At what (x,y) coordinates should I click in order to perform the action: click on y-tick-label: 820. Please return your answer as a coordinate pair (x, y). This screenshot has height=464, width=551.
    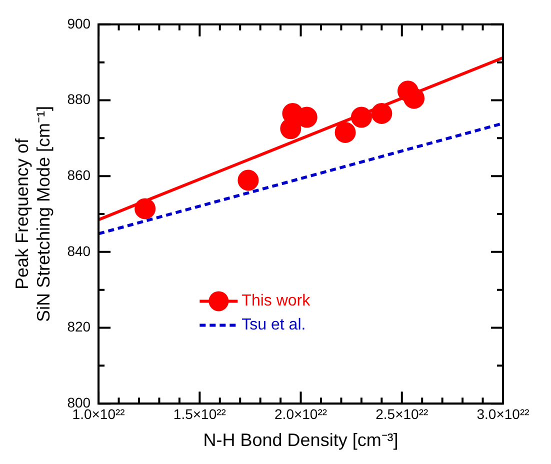
    Looking at the image, I should click on (79, 326).